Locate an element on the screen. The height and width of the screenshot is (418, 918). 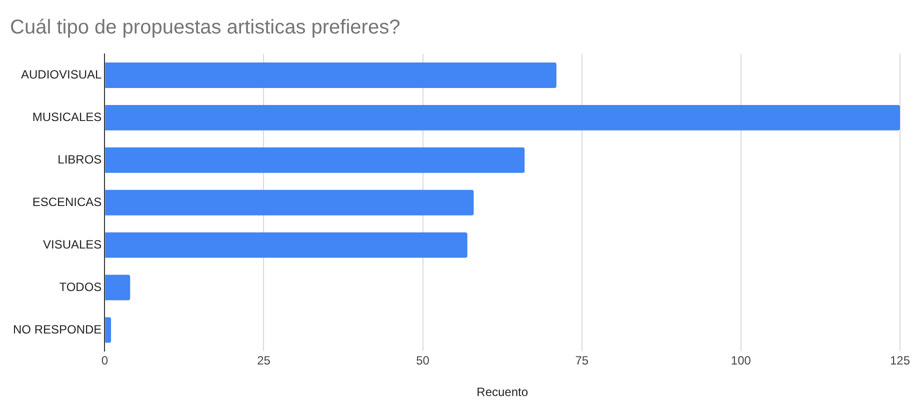
y-tick-label: AUDIOVISUAL is located at coordinates (61, 75).